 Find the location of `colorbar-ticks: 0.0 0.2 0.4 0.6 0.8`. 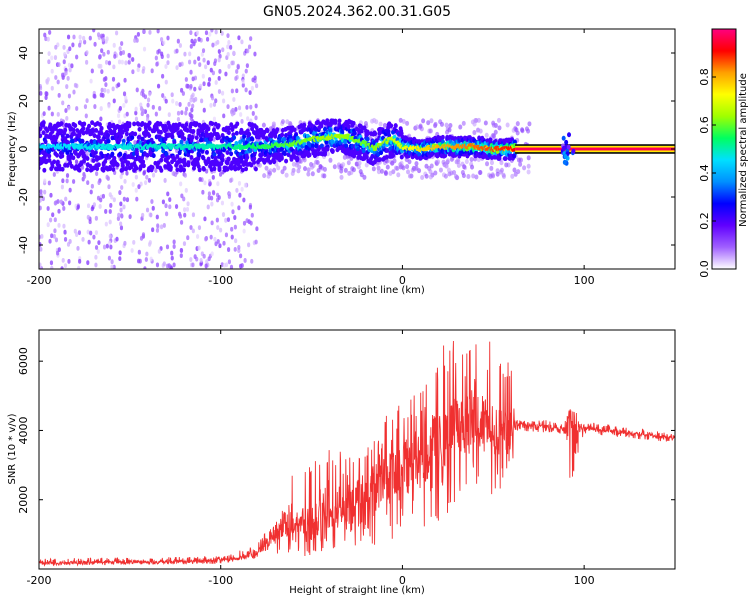

colorbar-ticks: 0.0 0.2 0.4 0.6 0.8 is located at coordinates (707, 173).